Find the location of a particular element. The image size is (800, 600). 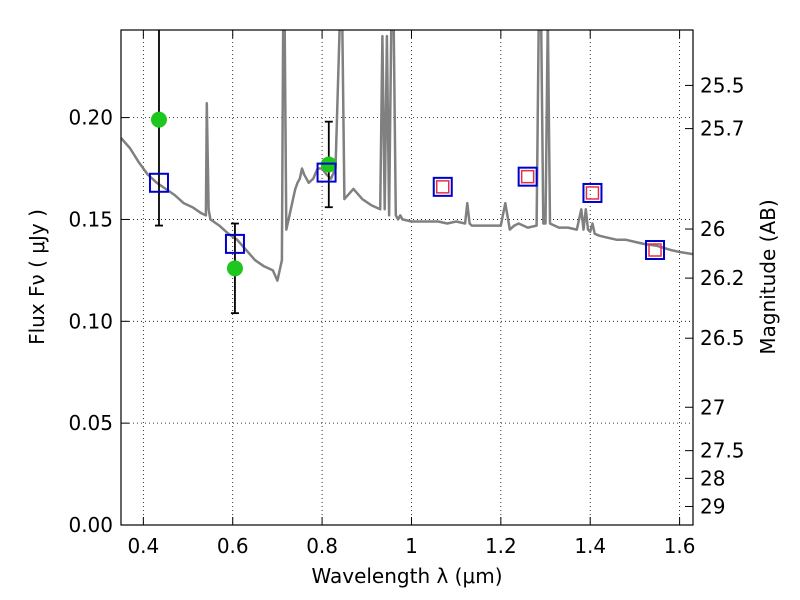

x-tick-label: 0.4 is located at coordinates (143, 546).